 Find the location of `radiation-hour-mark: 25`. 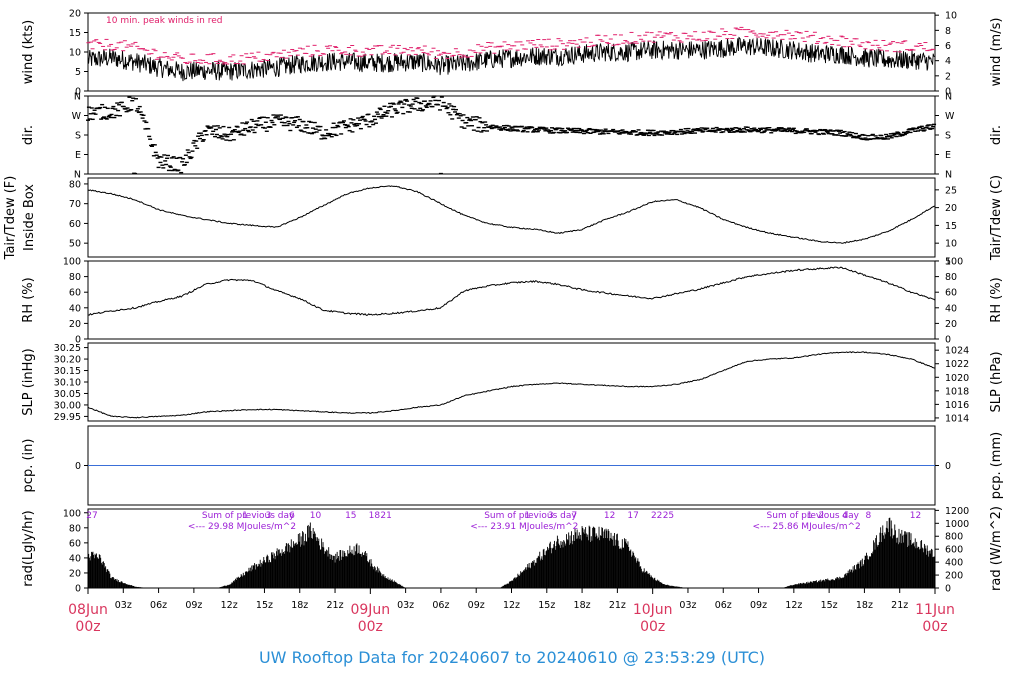

radiation-hour-mark: 25 is located at coordinates (668, 516).